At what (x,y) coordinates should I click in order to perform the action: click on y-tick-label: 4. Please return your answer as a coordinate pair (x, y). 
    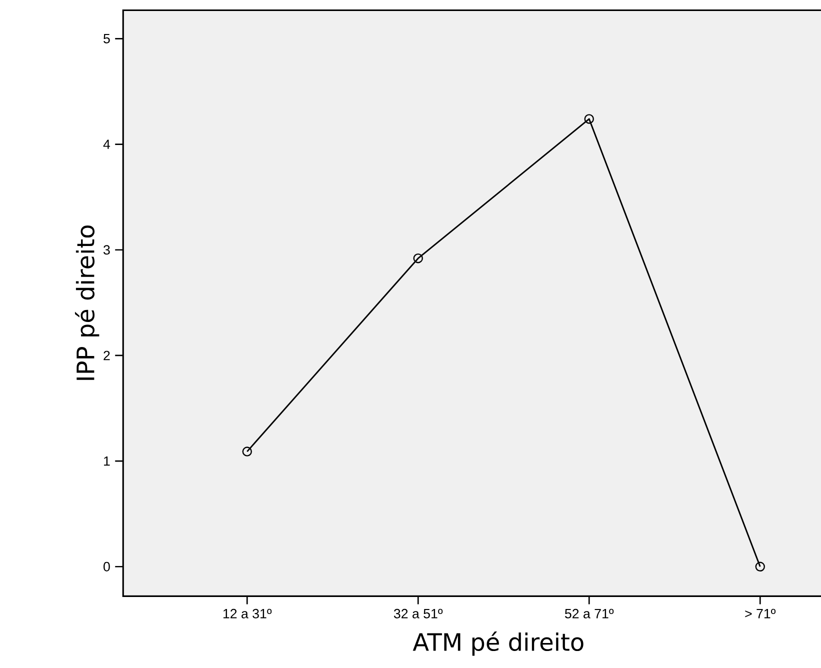
    Looking at the image, I should click on (106, 144).